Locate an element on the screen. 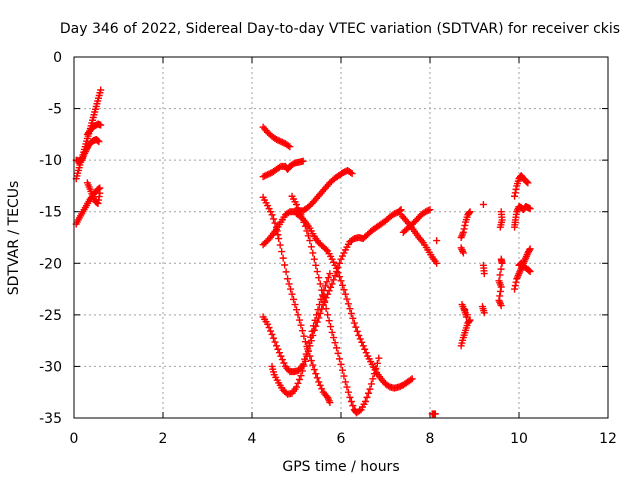 The image size is (640, 480). series-arc-o is located at coordinates (416, 221).